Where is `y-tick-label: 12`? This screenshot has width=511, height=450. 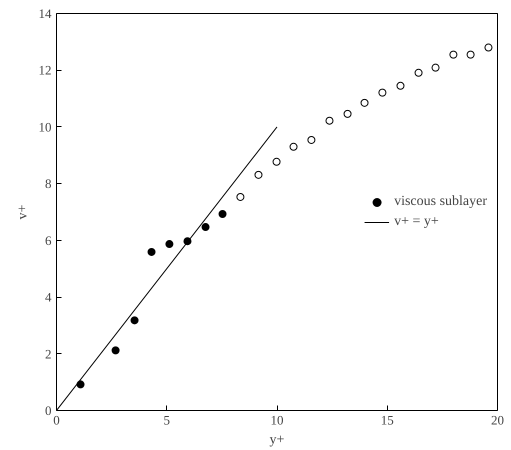 y-tick-label: 12 is located at coordinates (45, 70).